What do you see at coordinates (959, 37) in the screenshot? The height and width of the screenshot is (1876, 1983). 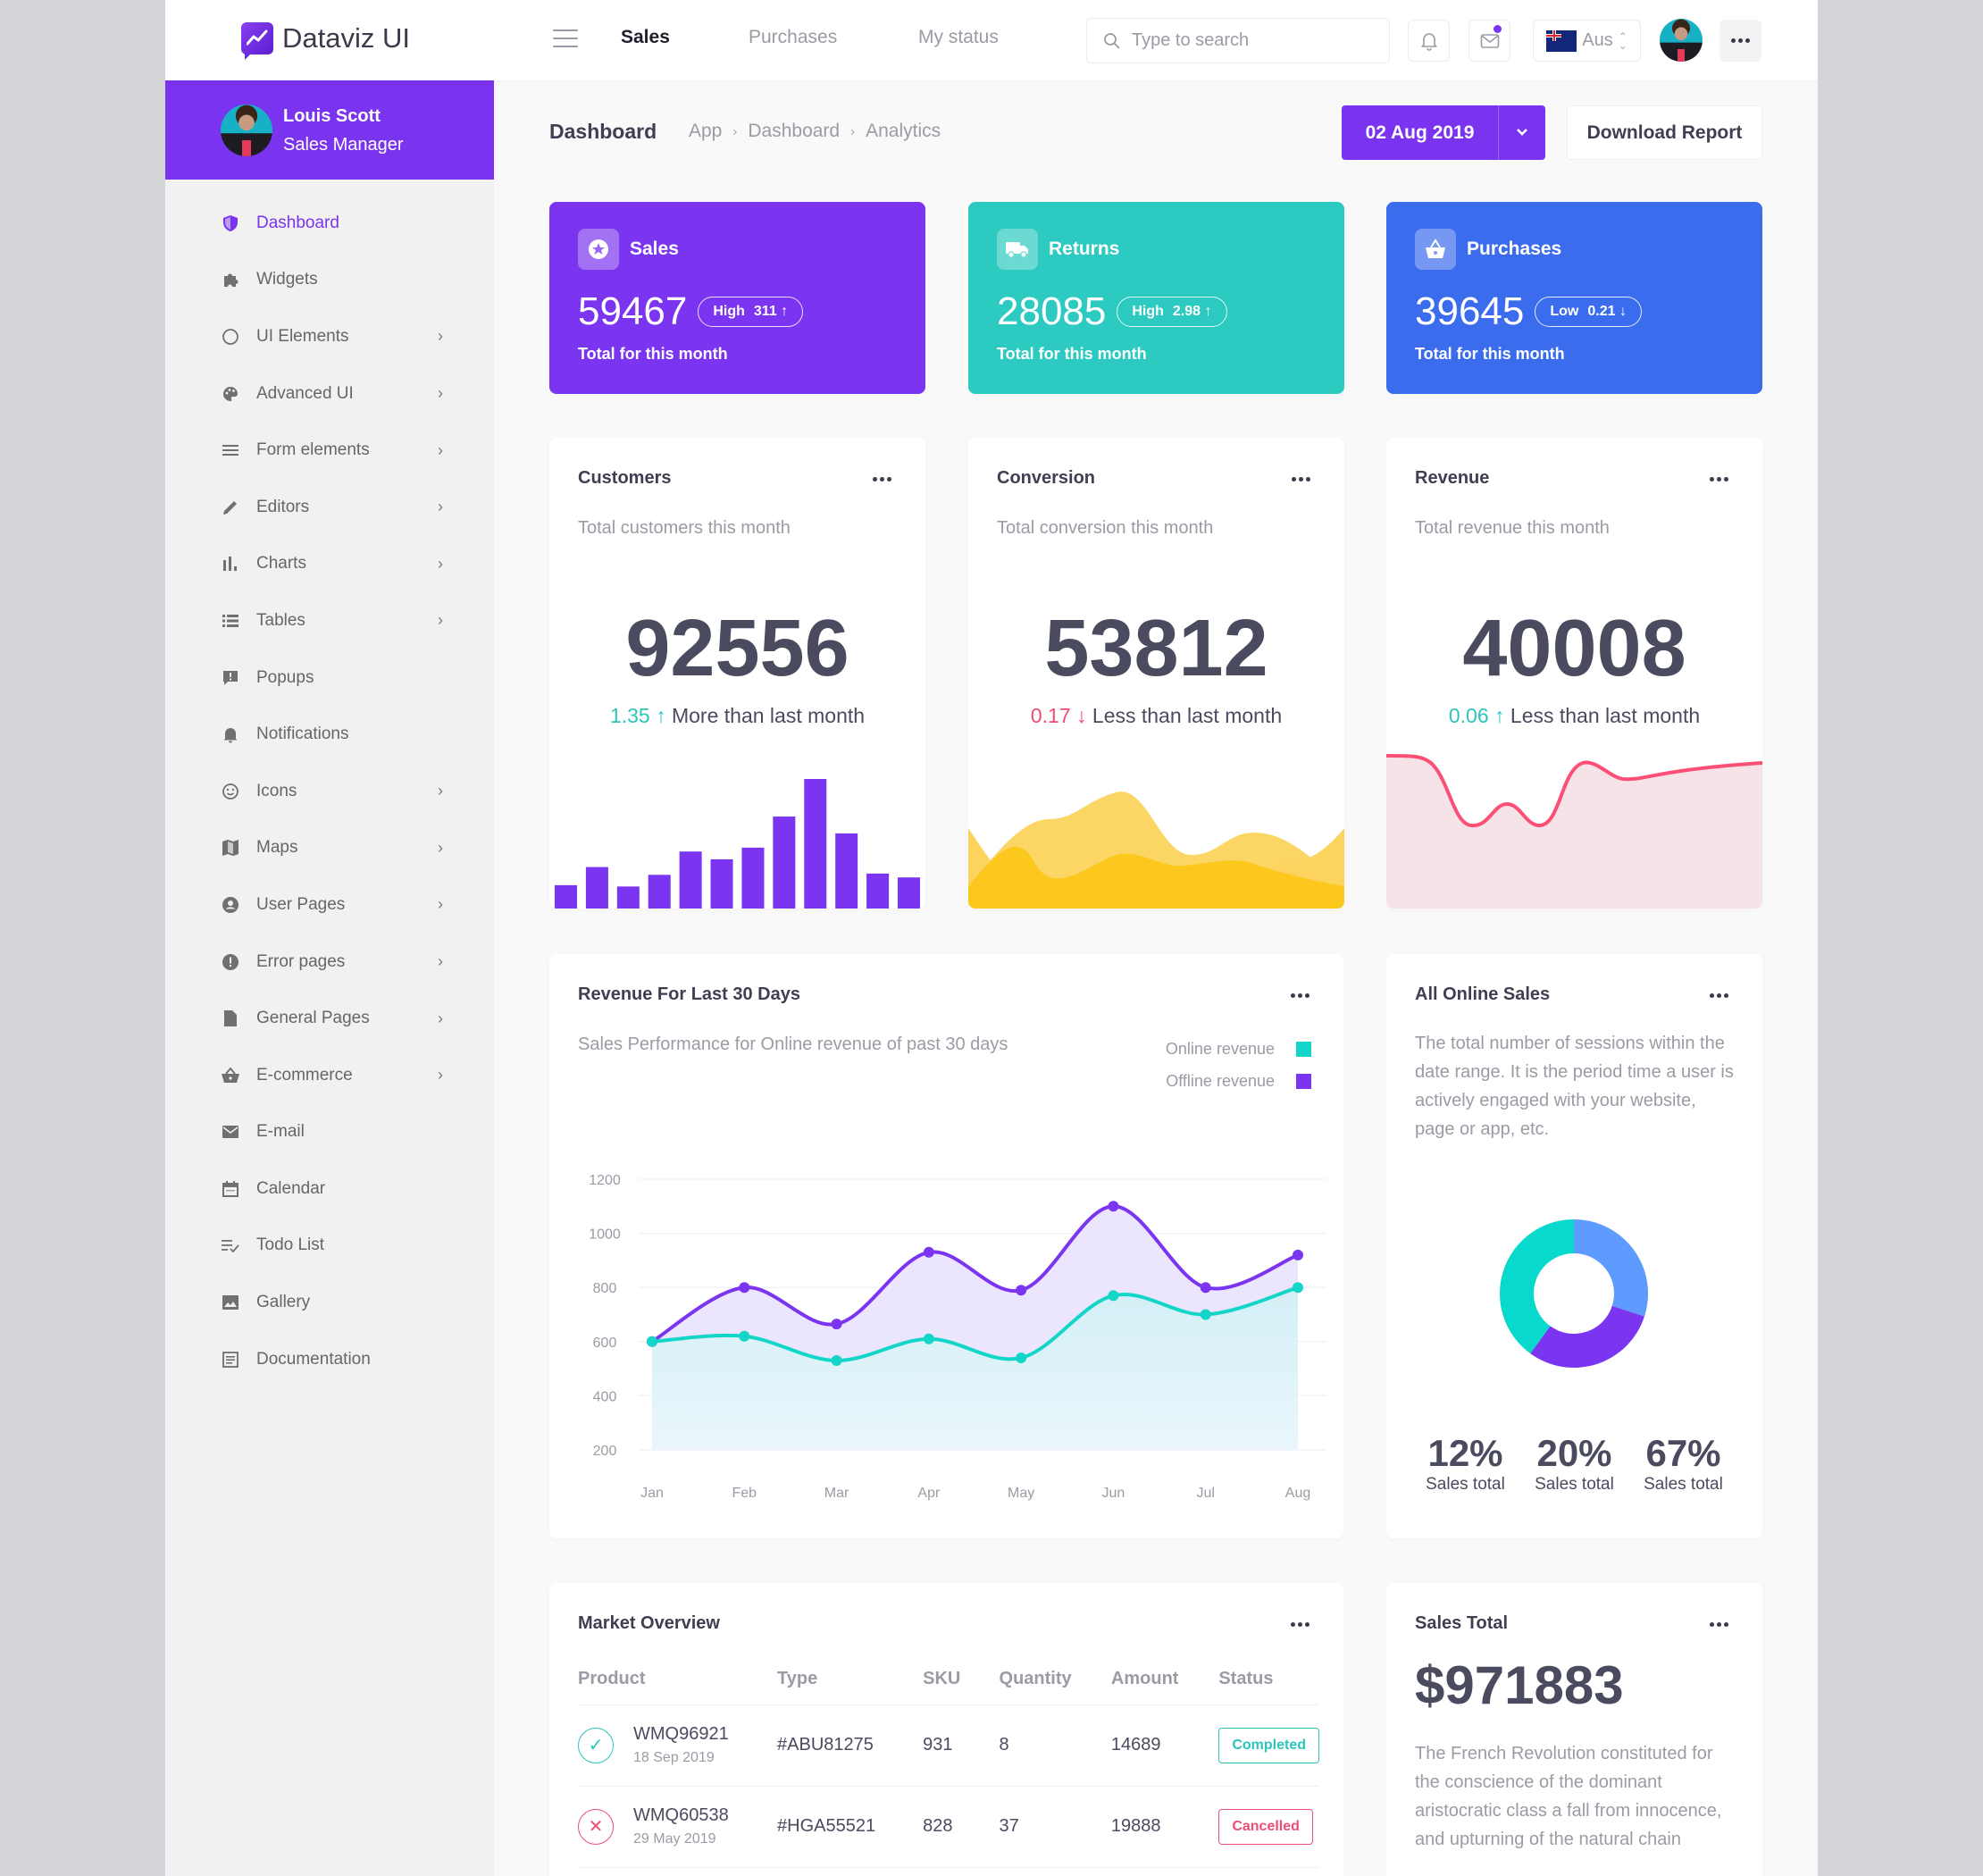 I see `topnav-my-status: My status` at bounding box center [959, 37].